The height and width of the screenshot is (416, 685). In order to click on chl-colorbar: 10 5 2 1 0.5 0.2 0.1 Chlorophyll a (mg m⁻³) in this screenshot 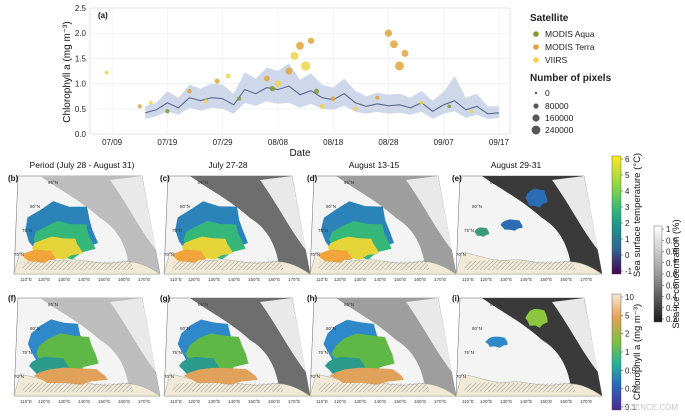, I will do `click(627, 352)`.